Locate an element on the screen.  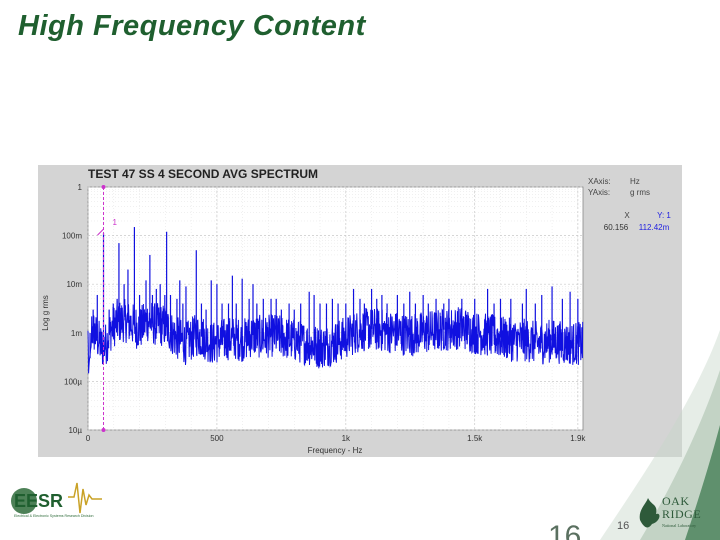
x-tick-label: 1k is located at coordinates (346, 438).